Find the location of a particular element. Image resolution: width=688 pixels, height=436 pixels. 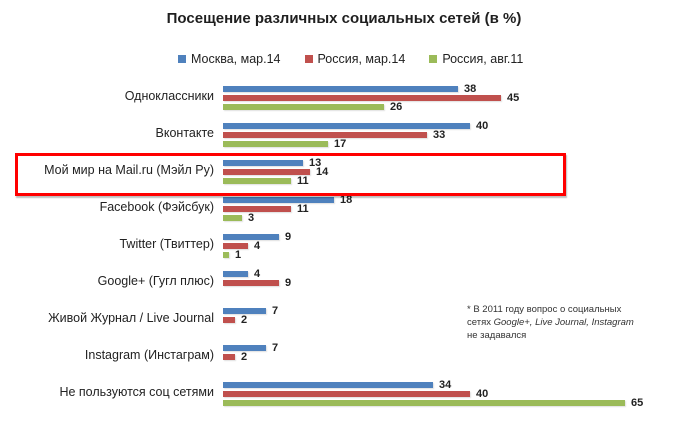

legend-label: Россия, авг.11 is located at coordinates (483, 59).